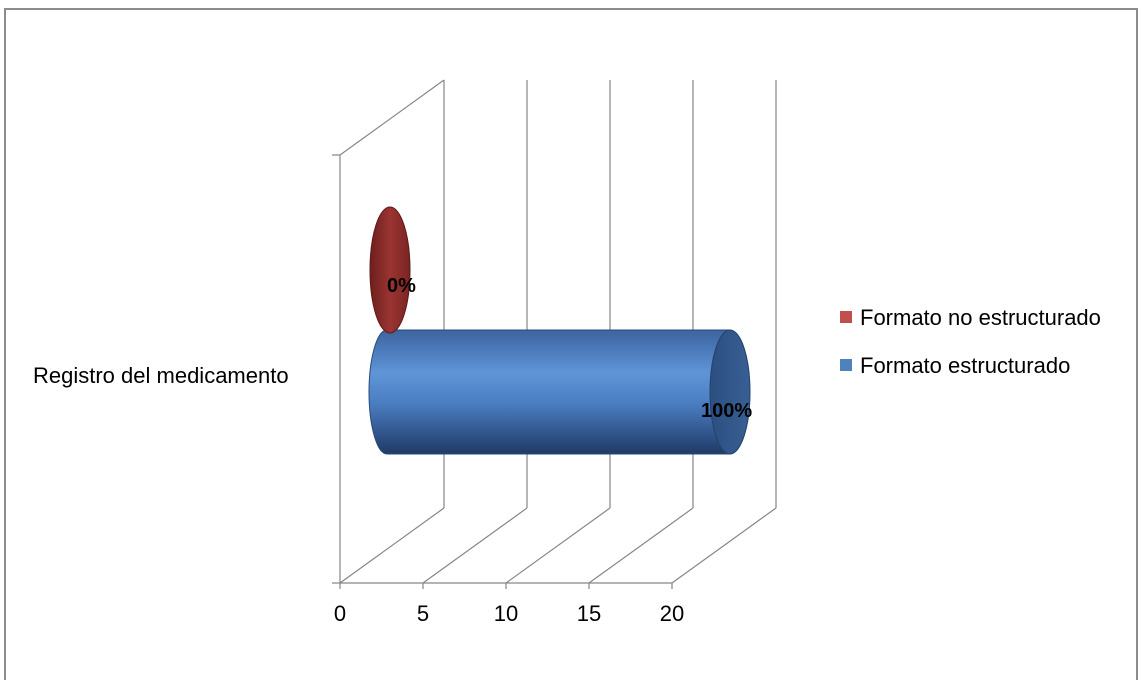 The width and height of the screenshot is (1147, 680). What do you see at coordinates (965, 365) in the screenshot?
I see `legend-label: Formato estructurado` at bounding box center [965, 365].